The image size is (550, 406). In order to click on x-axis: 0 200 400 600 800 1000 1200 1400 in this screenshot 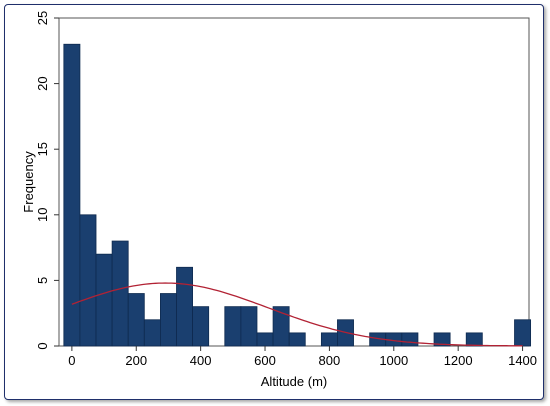, I will do `click(302, 357)`.